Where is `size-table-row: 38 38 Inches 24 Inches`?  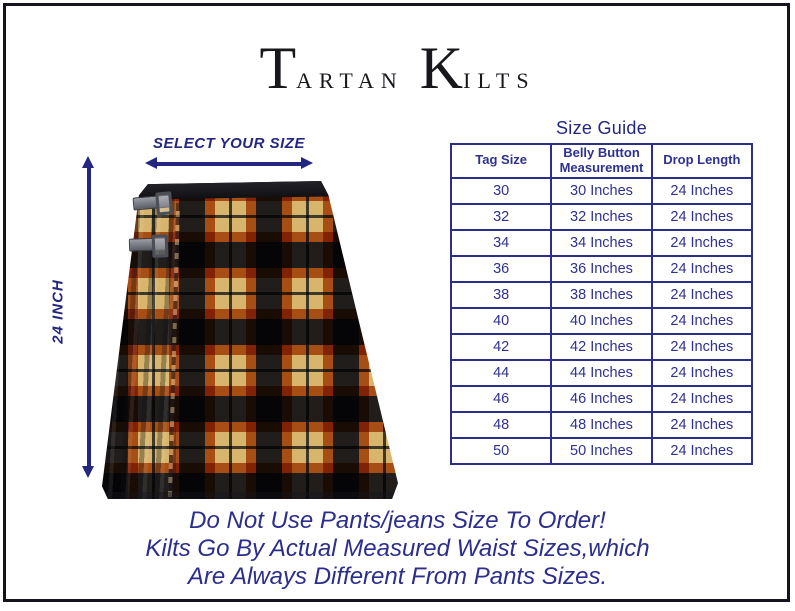
size-table-row: 38 38 Inches 24 Inches is located at coordinates (601, 294).